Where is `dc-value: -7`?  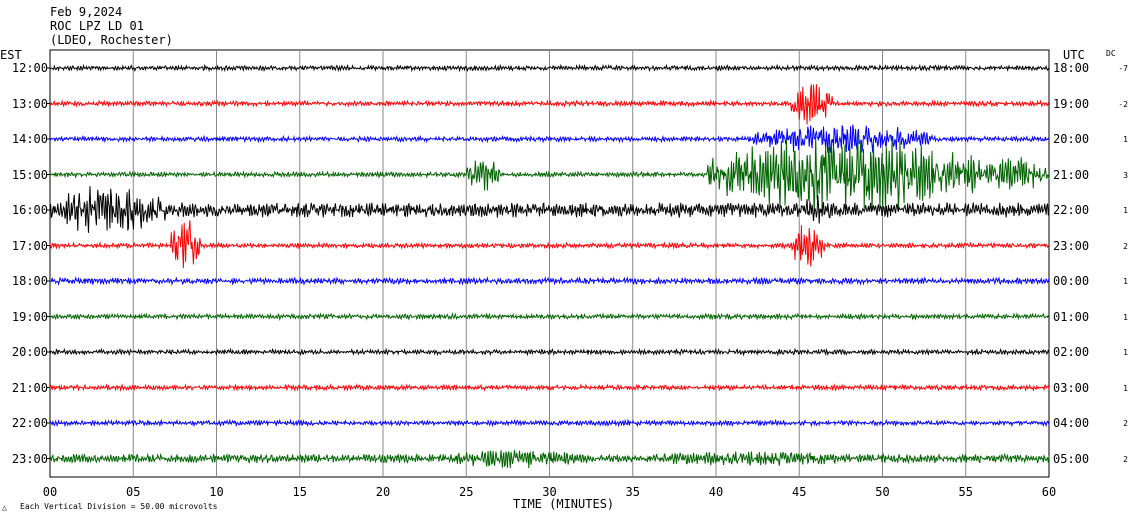 dc-value: -7 is located at coordinates (1123, 68).